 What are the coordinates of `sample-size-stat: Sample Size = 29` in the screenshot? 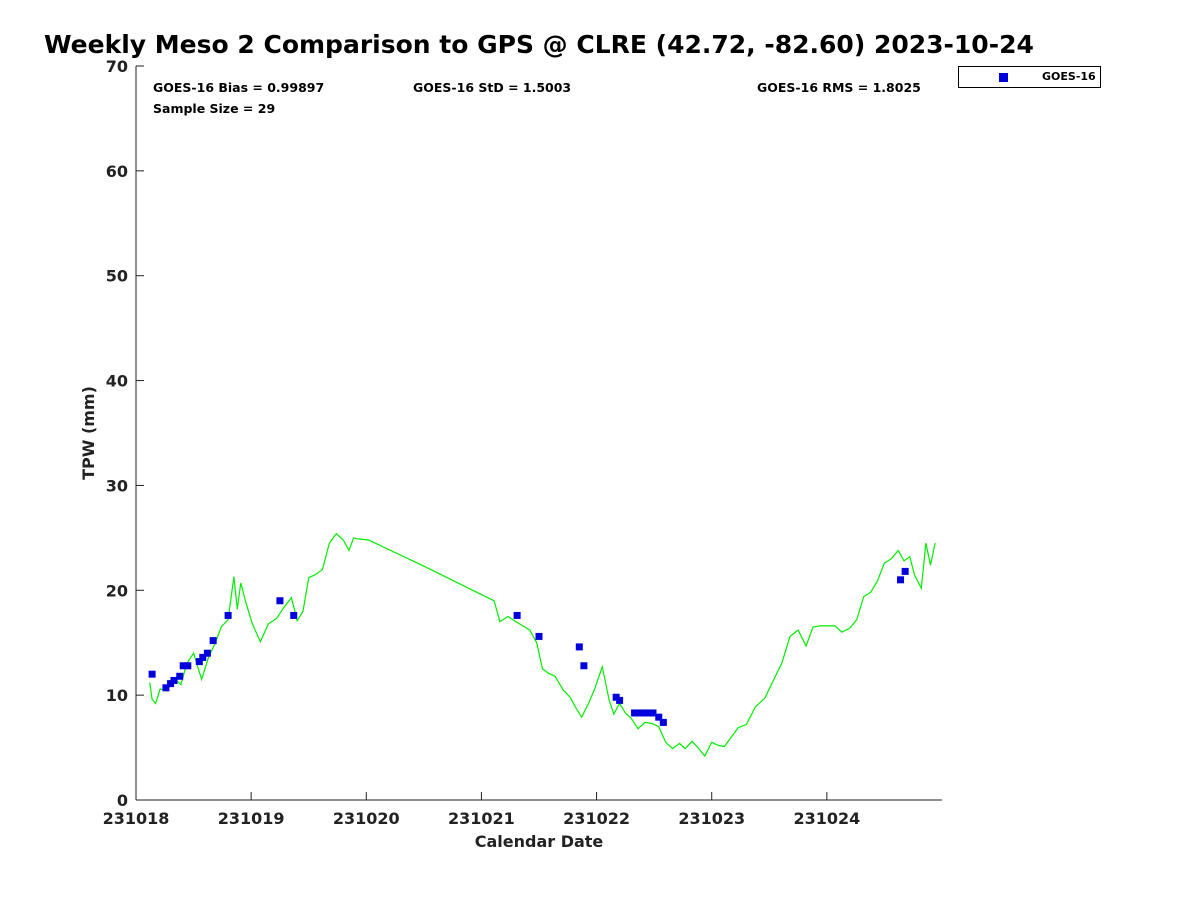 It's located at (214, 108).